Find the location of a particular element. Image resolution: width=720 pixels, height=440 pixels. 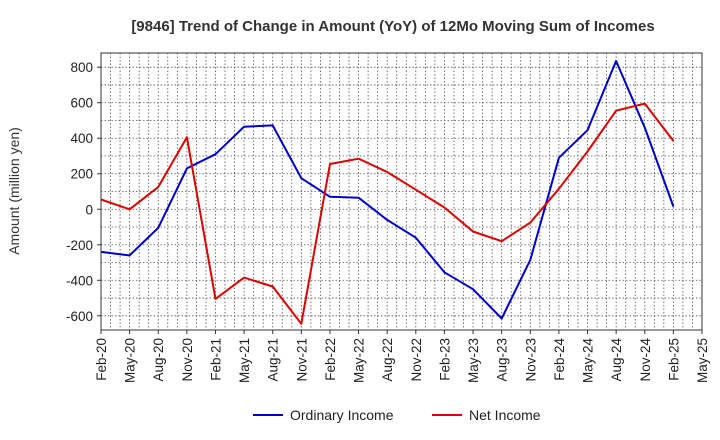

y-tick-label: -200 is located at coordinates (79, 245).